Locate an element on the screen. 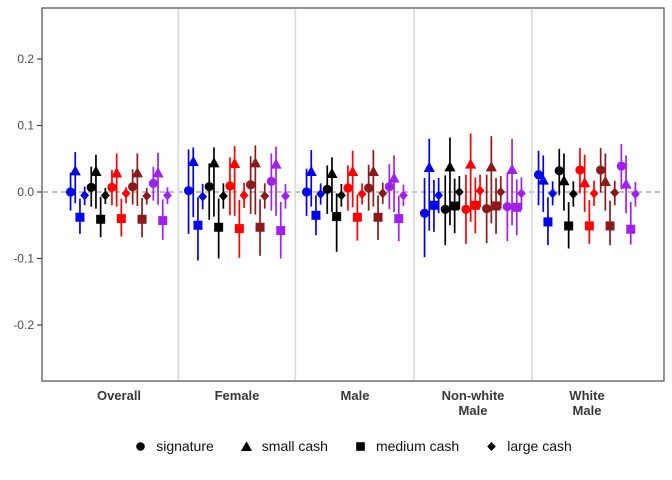 This screenshot has width=672, height=480. x-axis-label-white-male: White Male is located at coordinates (587, 403).